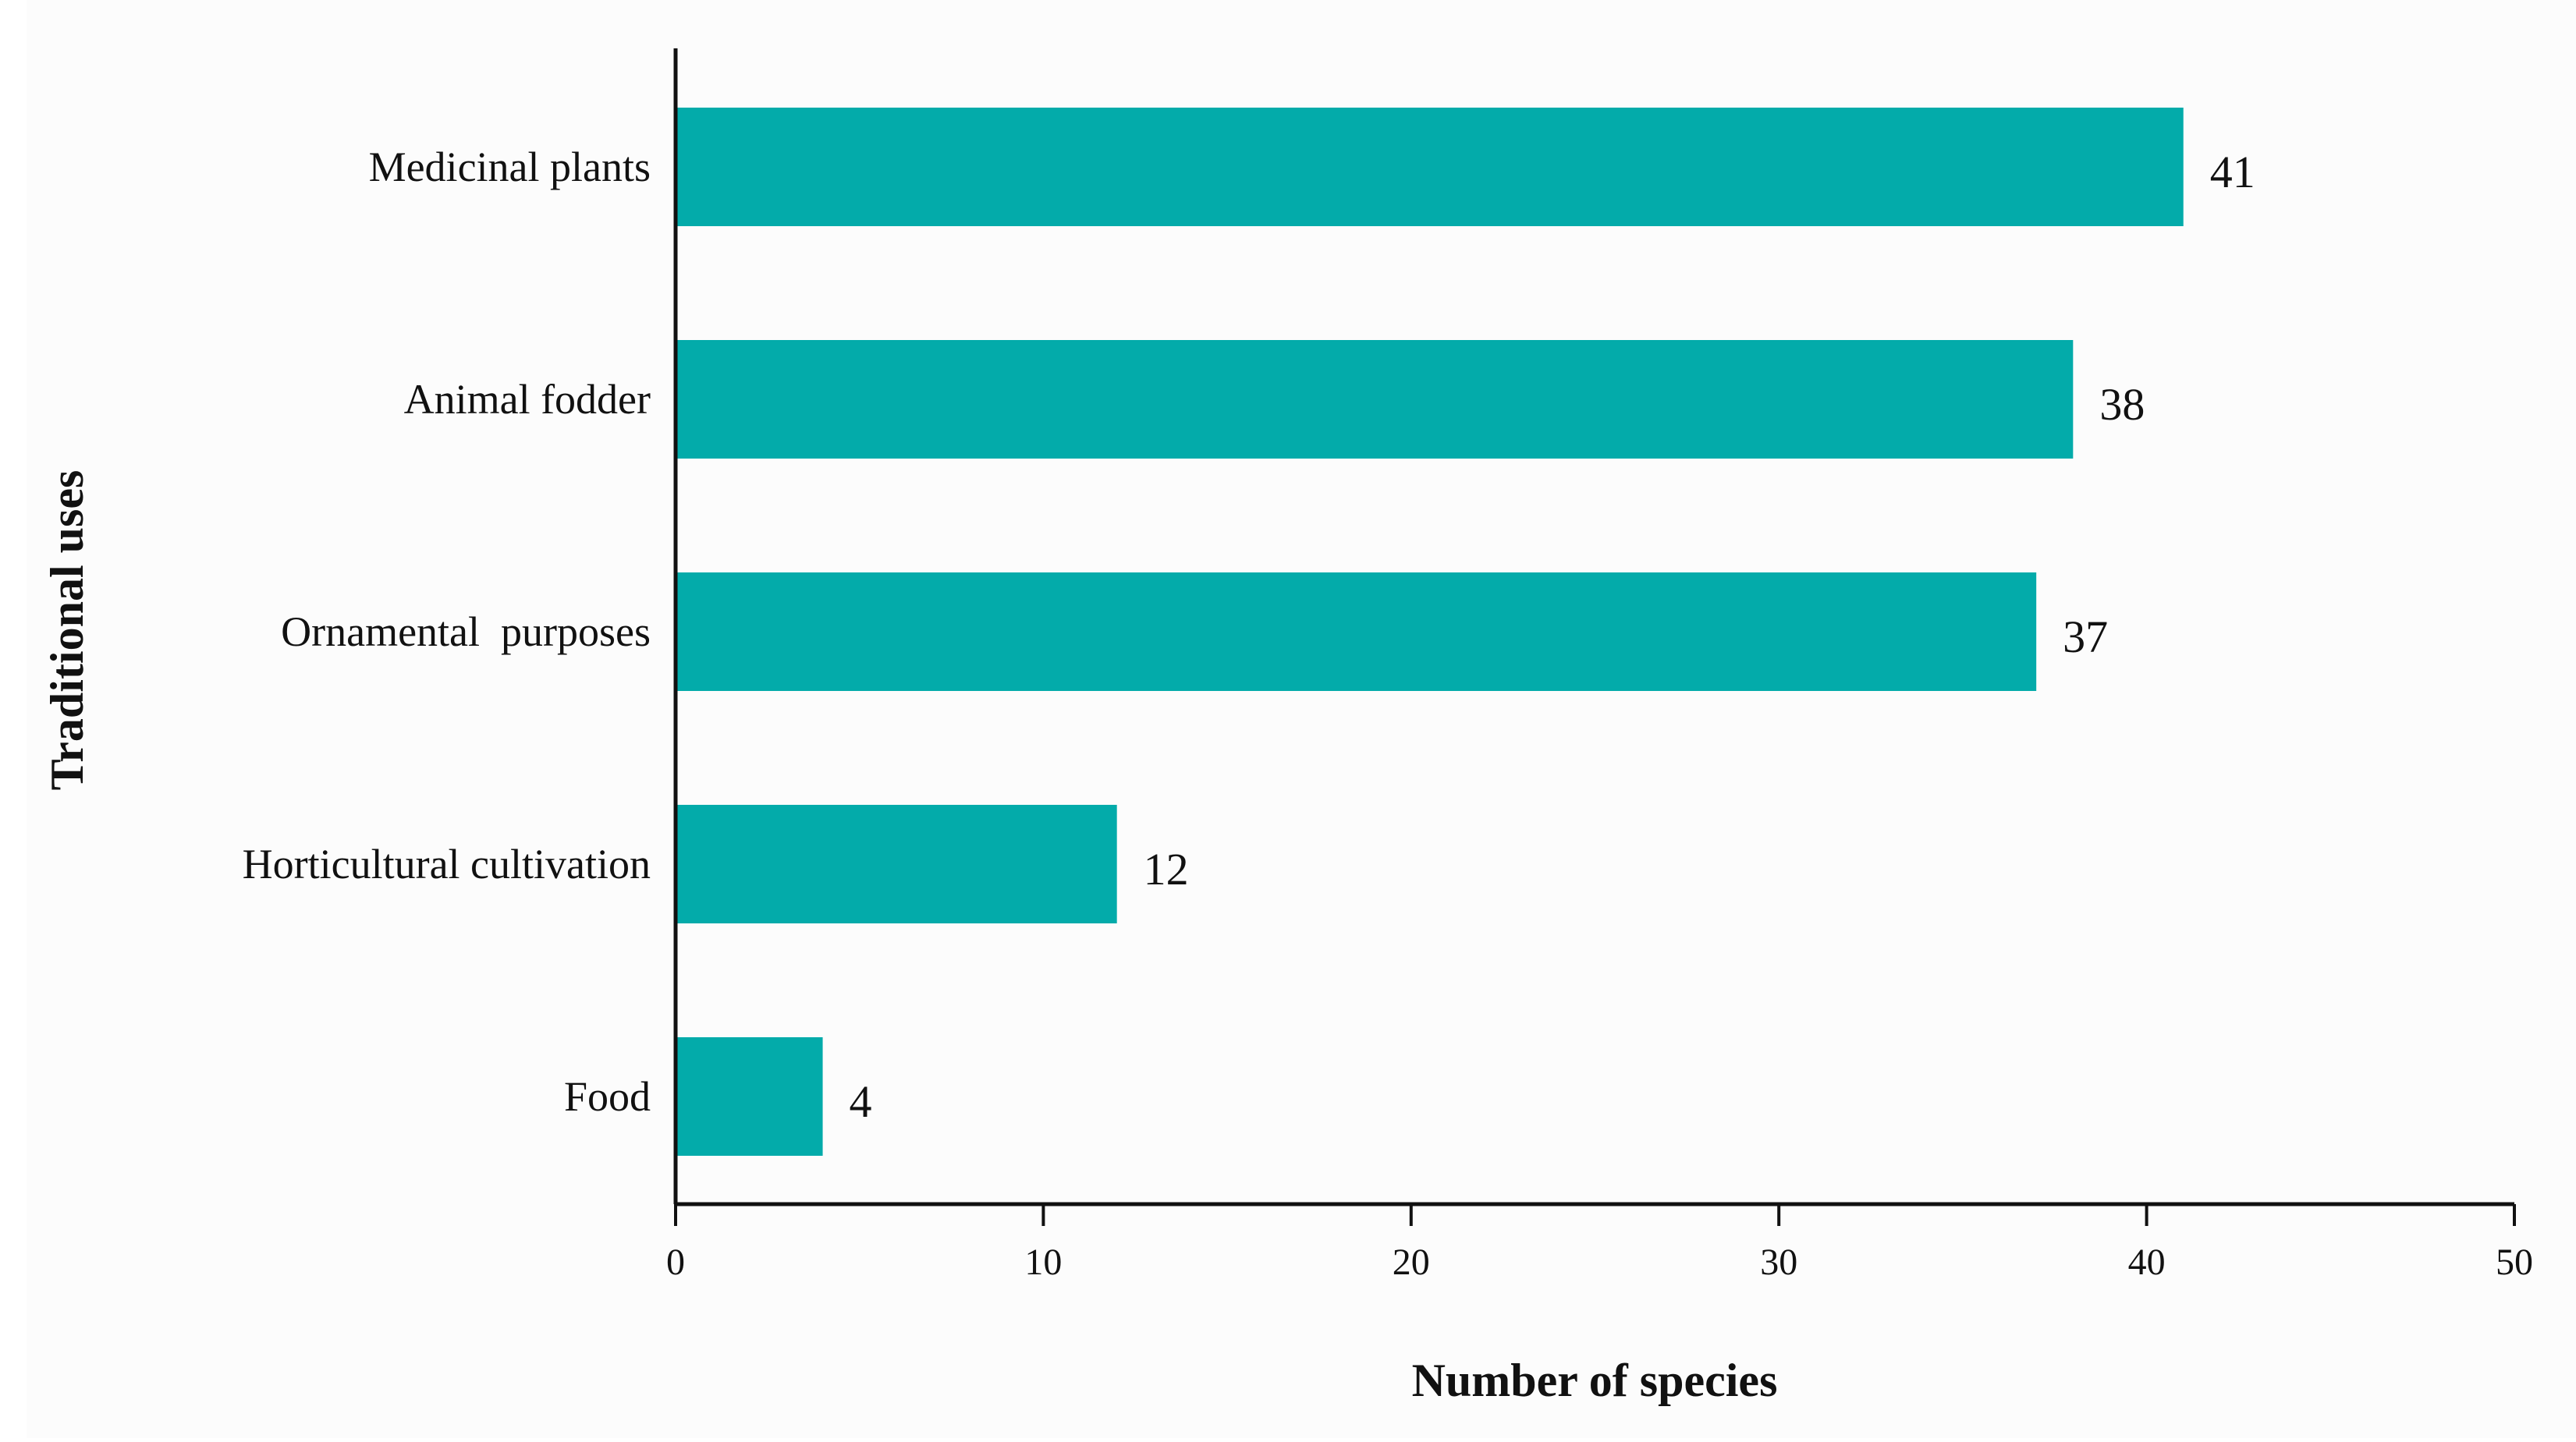 The width and height of the screenshot is (2576, 1442). Describe the element at coordinates (510, 166) in the screenshot. I see `category-label-medicinal-plants: Medicinal plants` at that location.